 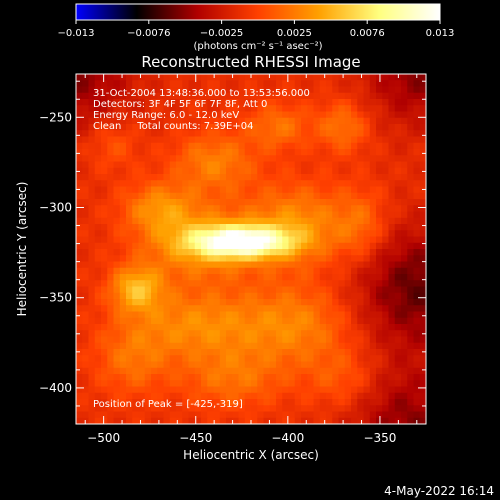 I want to click on y-tick-label: −400, so click(x=55, y=388).